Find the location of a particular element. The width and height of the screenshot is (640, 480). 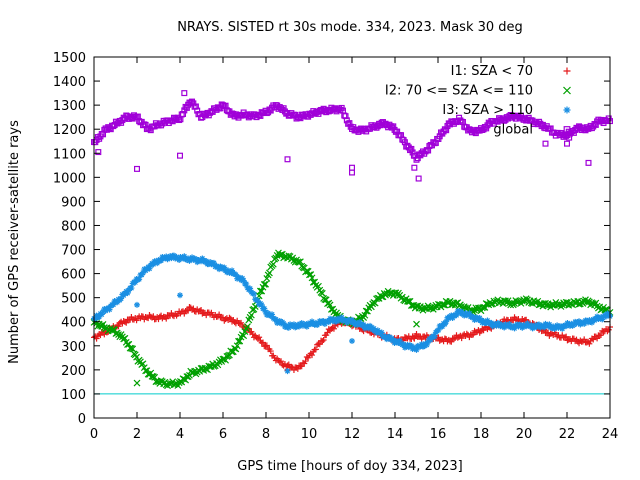

x-tick-label: 8 is located at coordinates (266, 434).